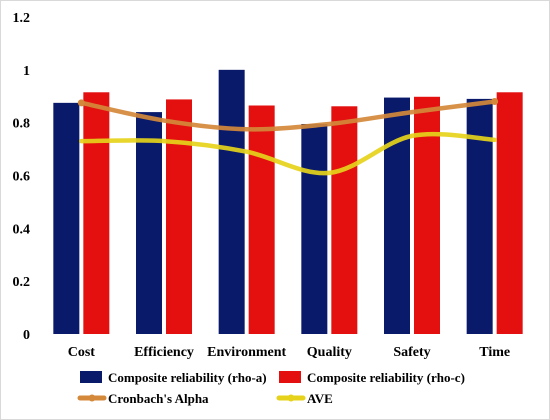 This screenshot has height=420, width=550. What do you see at coordinates (82, 352) in the screenshot?
I see `x-tick-label-cost: Cost` at bounding box center [82, 352].